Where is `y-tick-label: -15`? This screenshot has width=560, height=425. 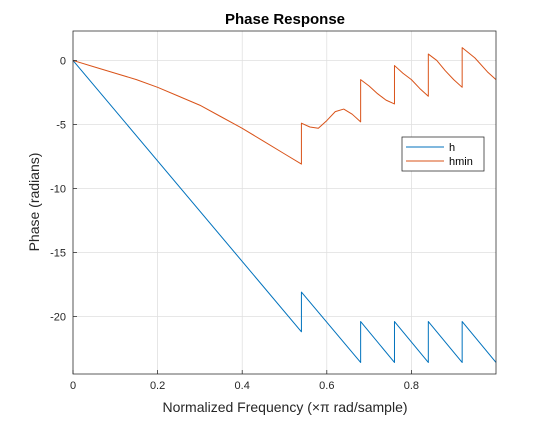 y-tick-label: -15 is located at coordinates (58, 253).